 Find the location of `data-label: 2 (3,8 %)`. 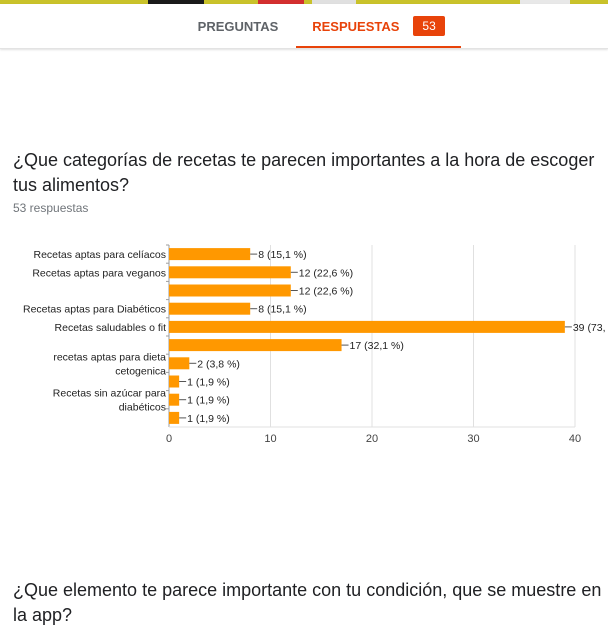

data-label: 2 (3,8 %) is located at coordinates (218, 364).